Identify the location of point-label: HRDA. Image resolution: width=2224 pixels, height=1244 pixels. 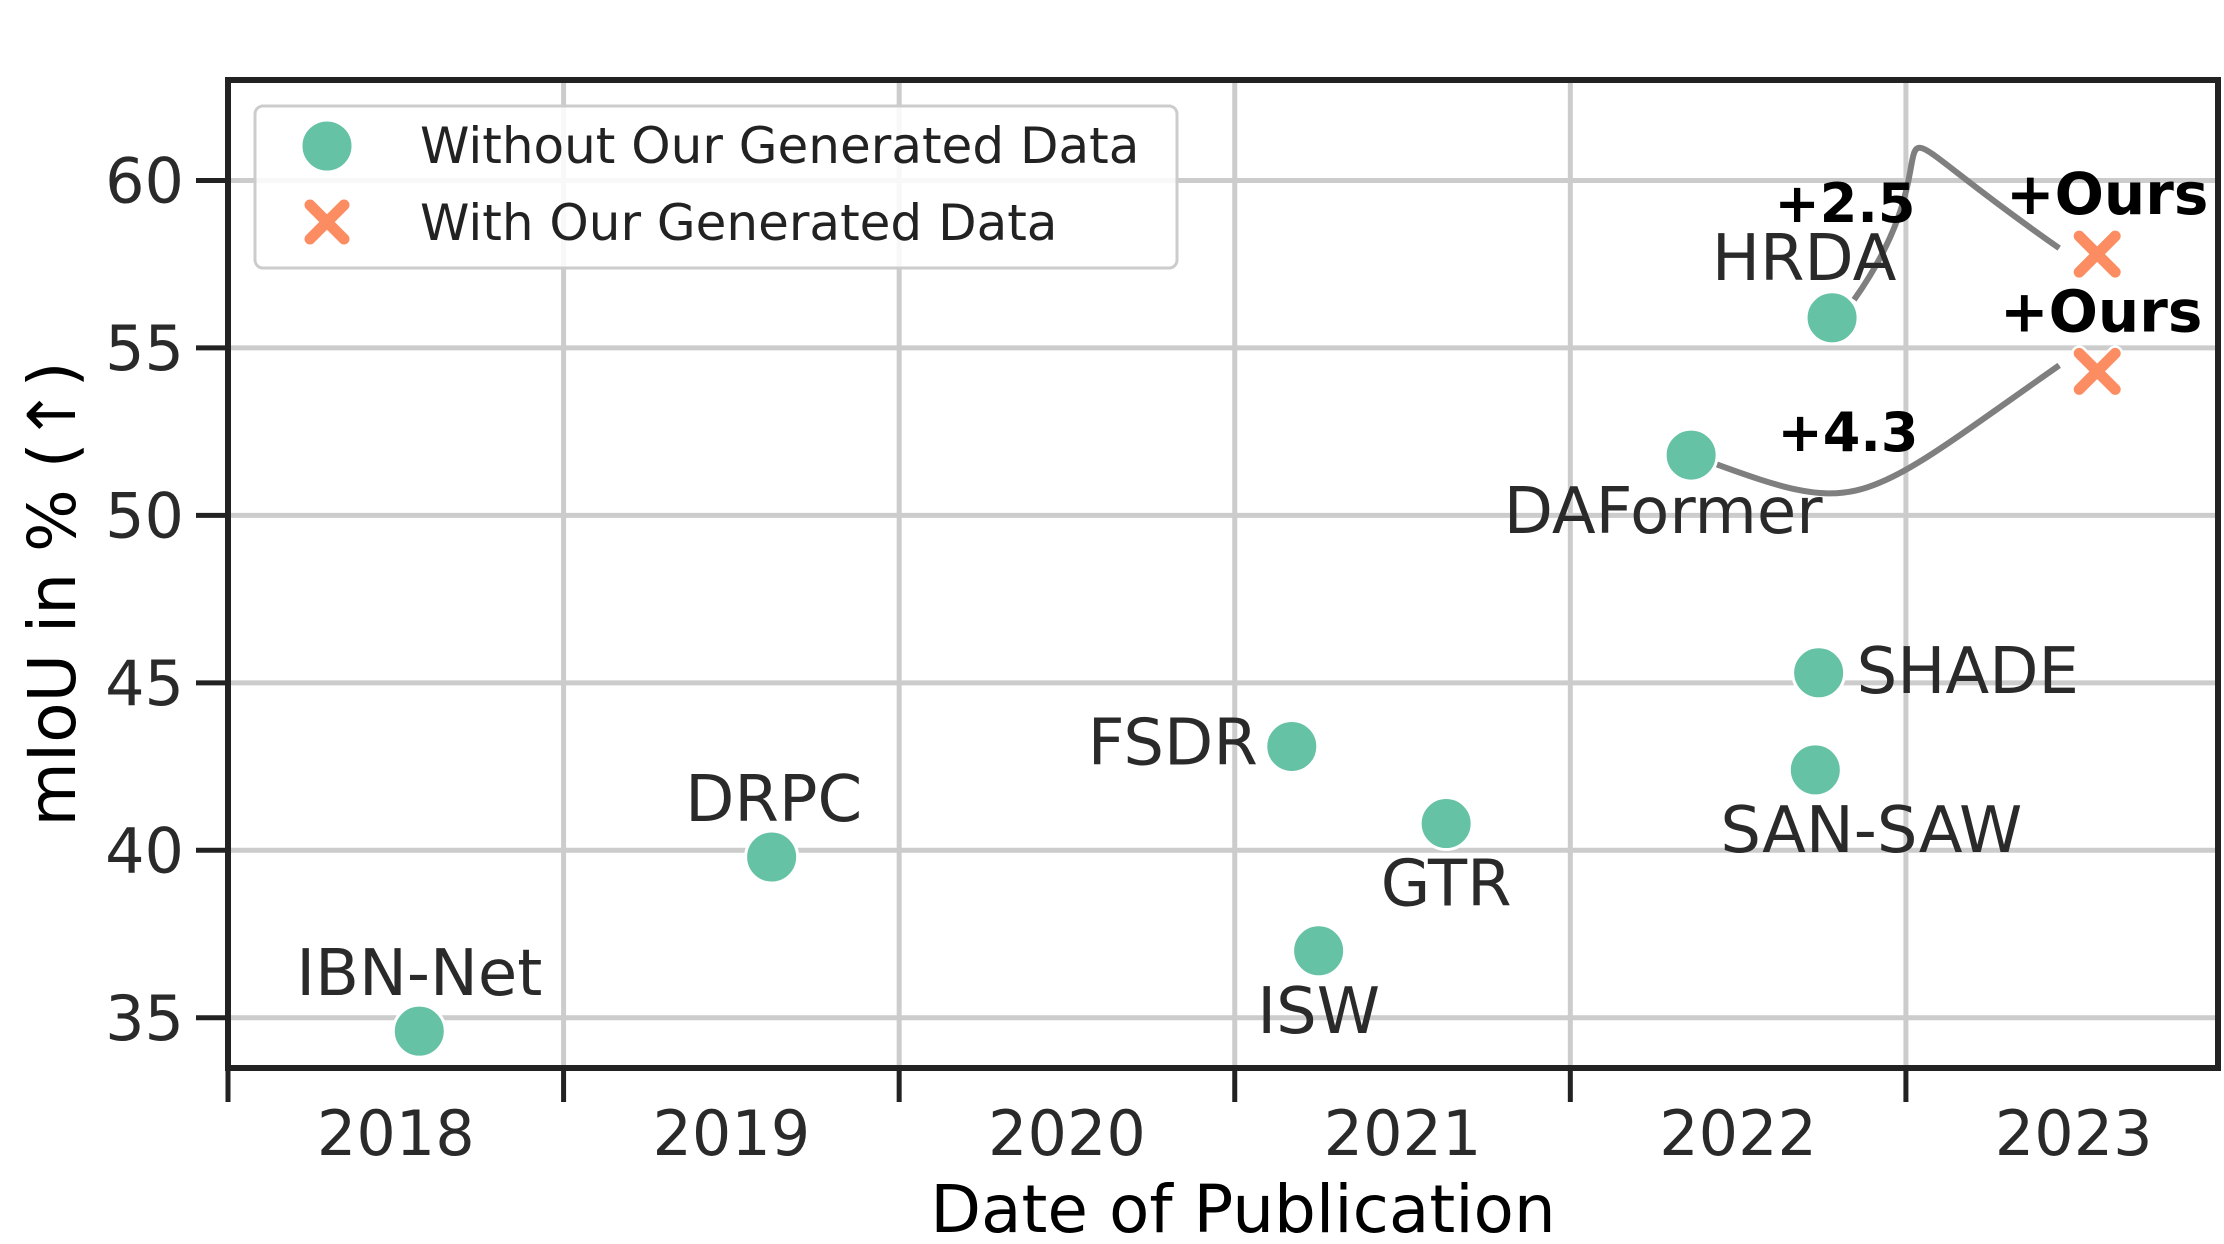
(1804, 259).